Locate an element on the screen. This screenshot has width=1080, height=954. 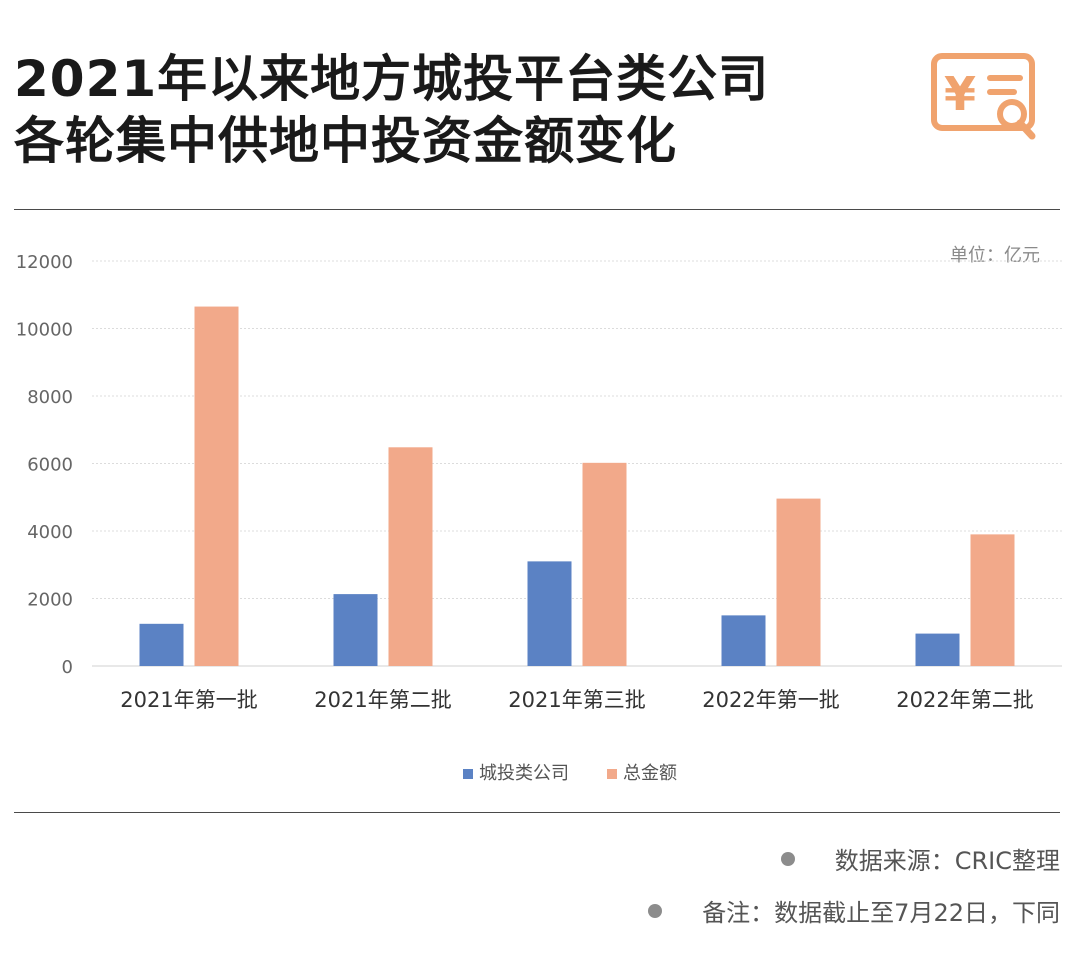
top-divider is located at coordinates (537, 209).